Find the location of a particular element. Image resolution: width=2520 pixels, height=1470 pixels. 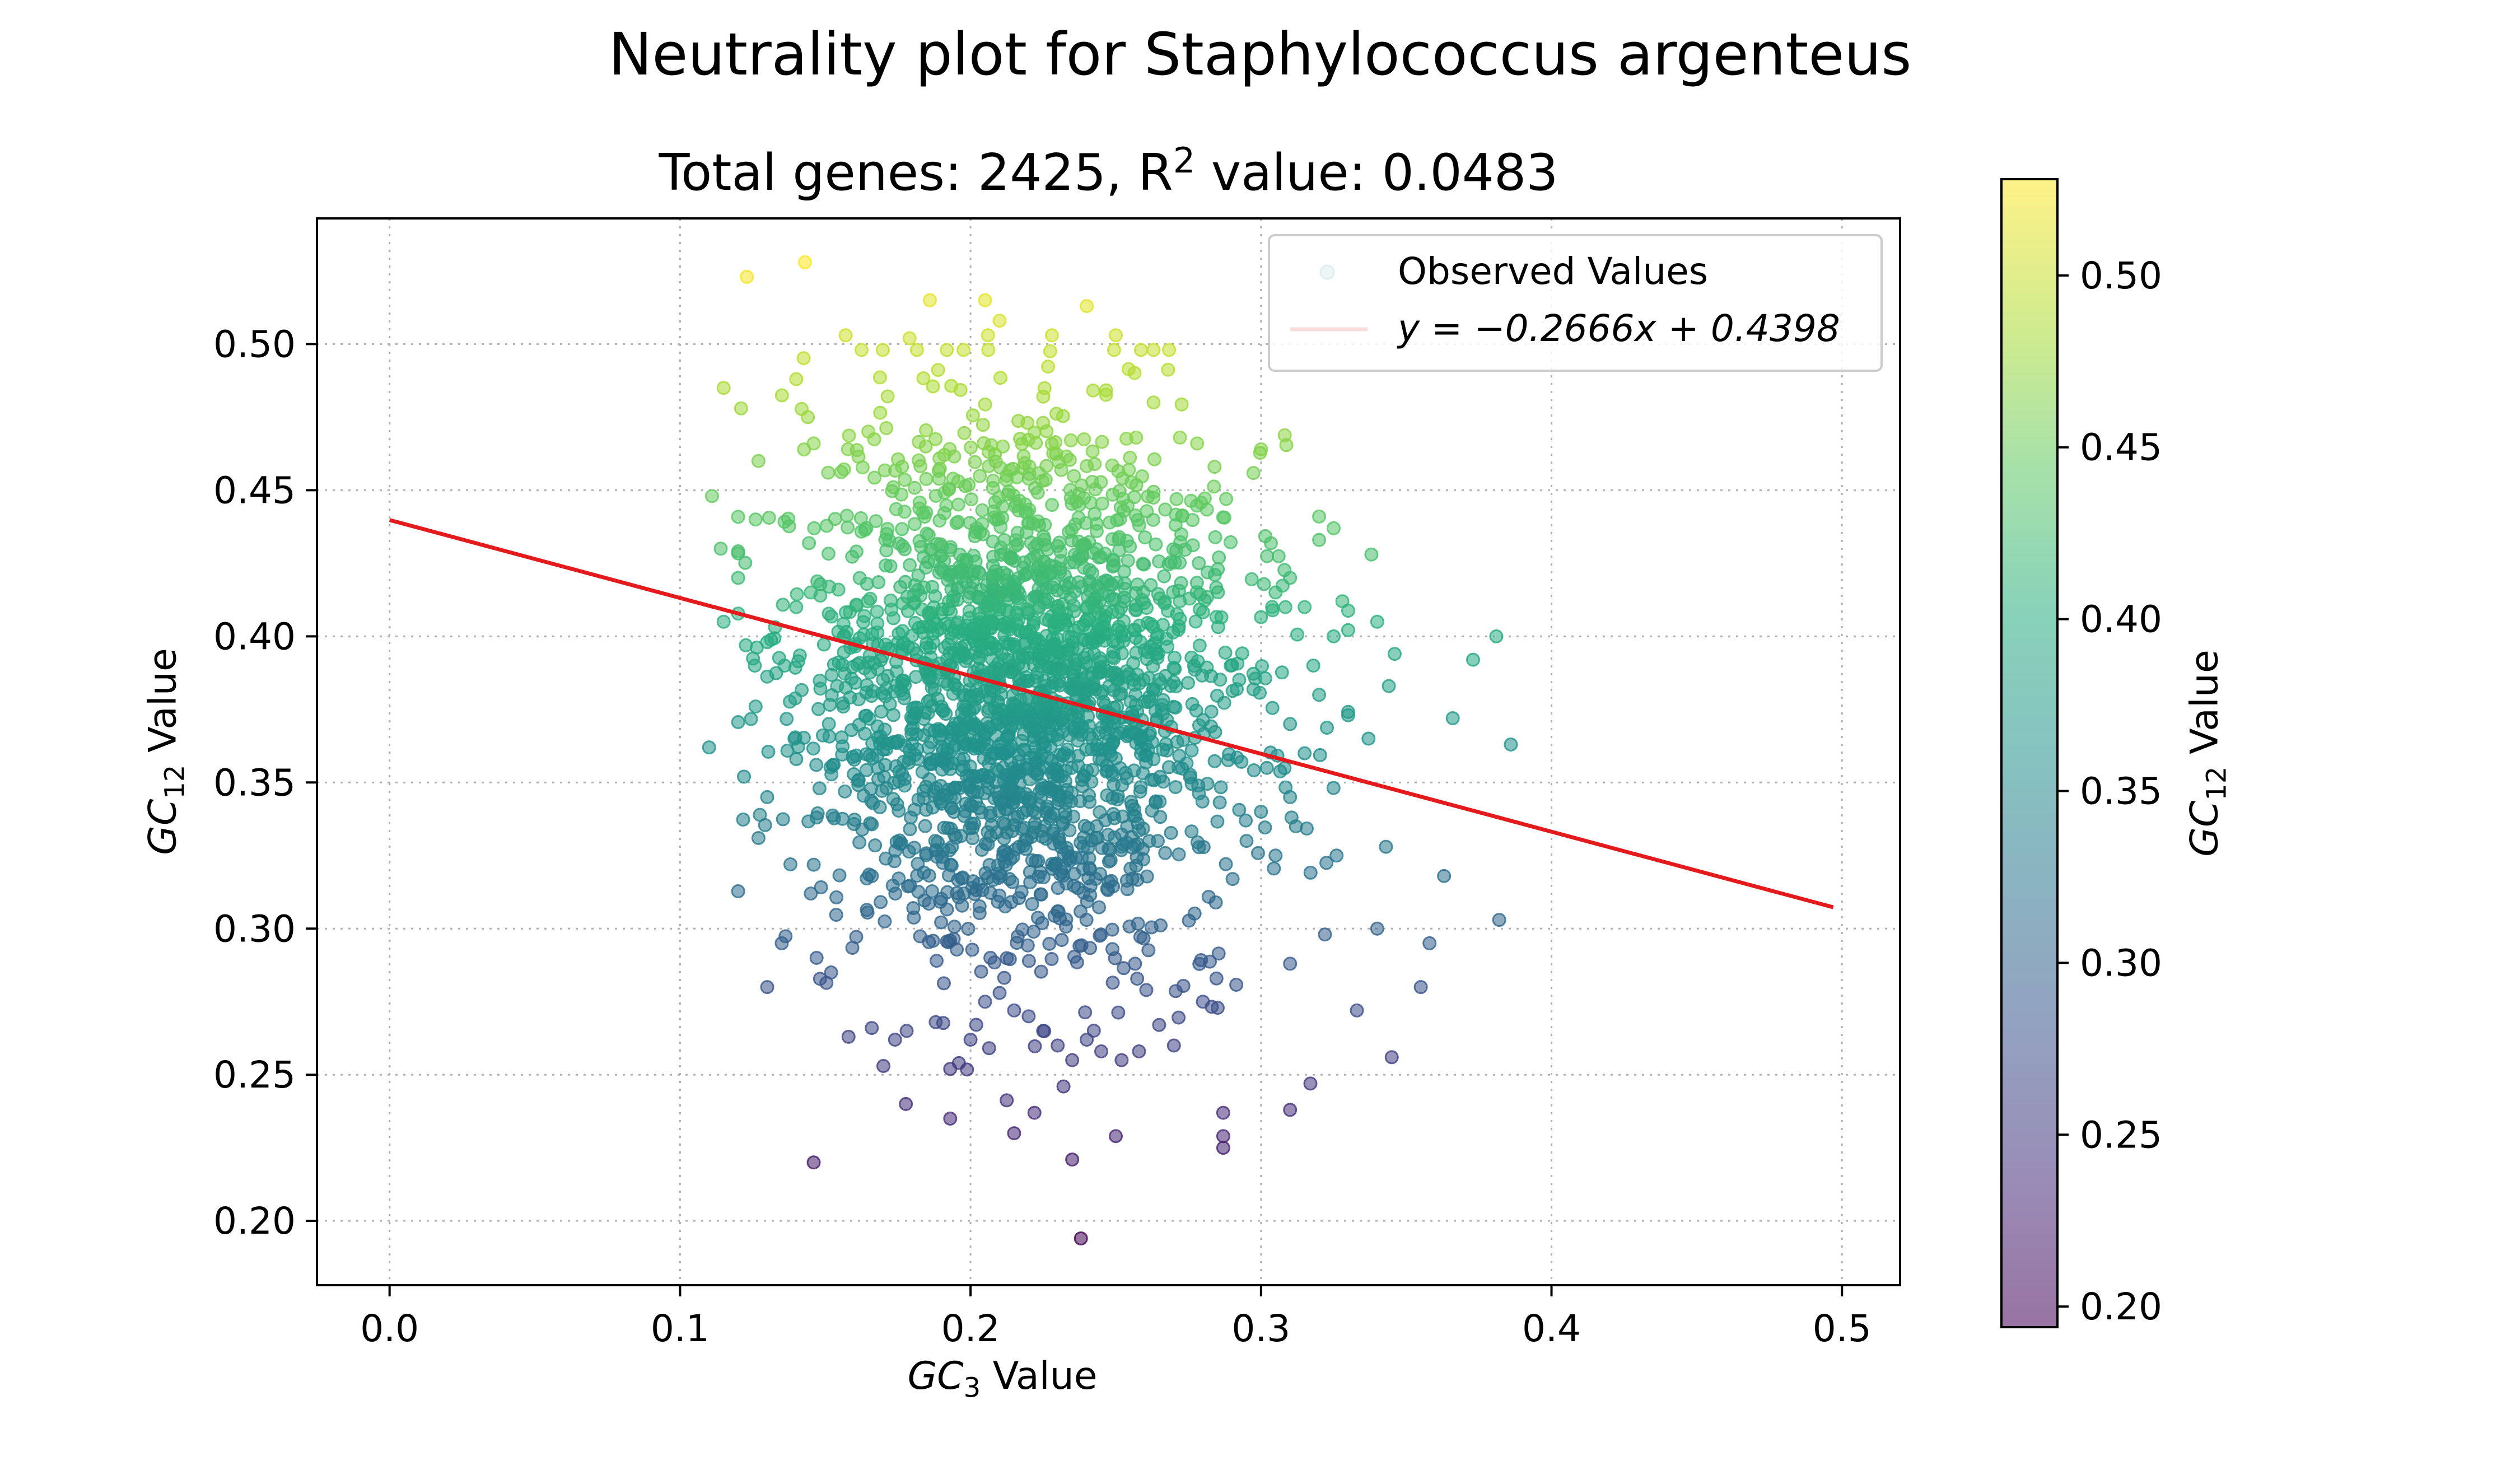

colorbar-tick-label: 0.50 is located at coordinates (2121, 276).